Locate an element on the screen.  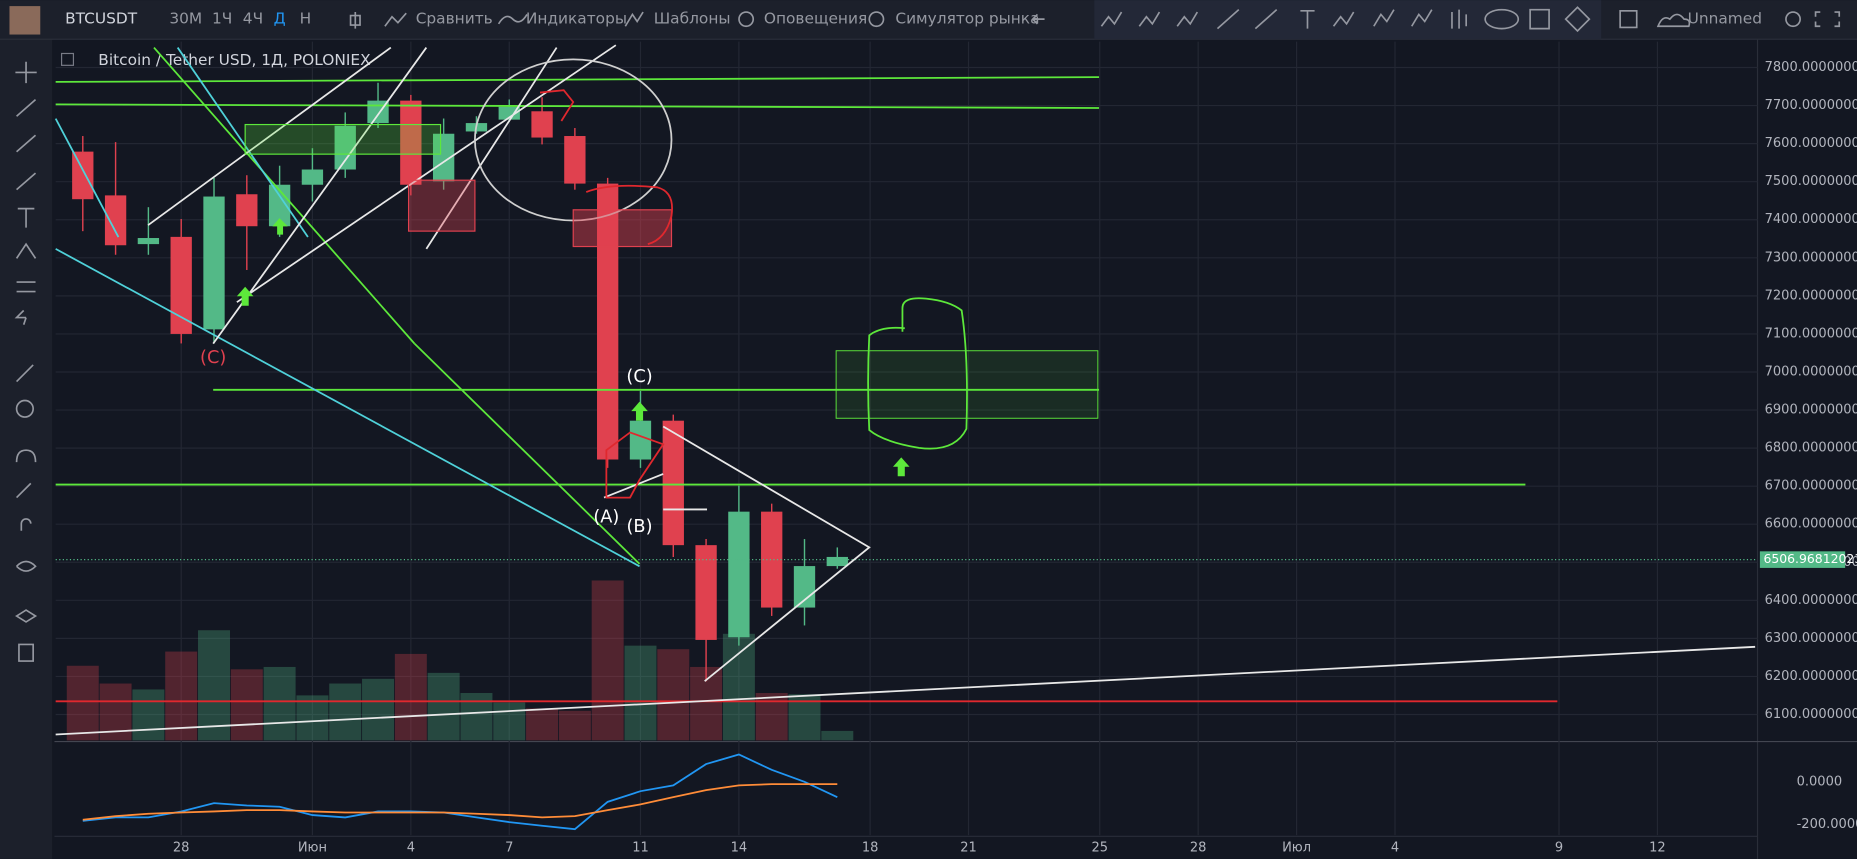
x-tick-label: 7 is located at coordinates (509, 848).